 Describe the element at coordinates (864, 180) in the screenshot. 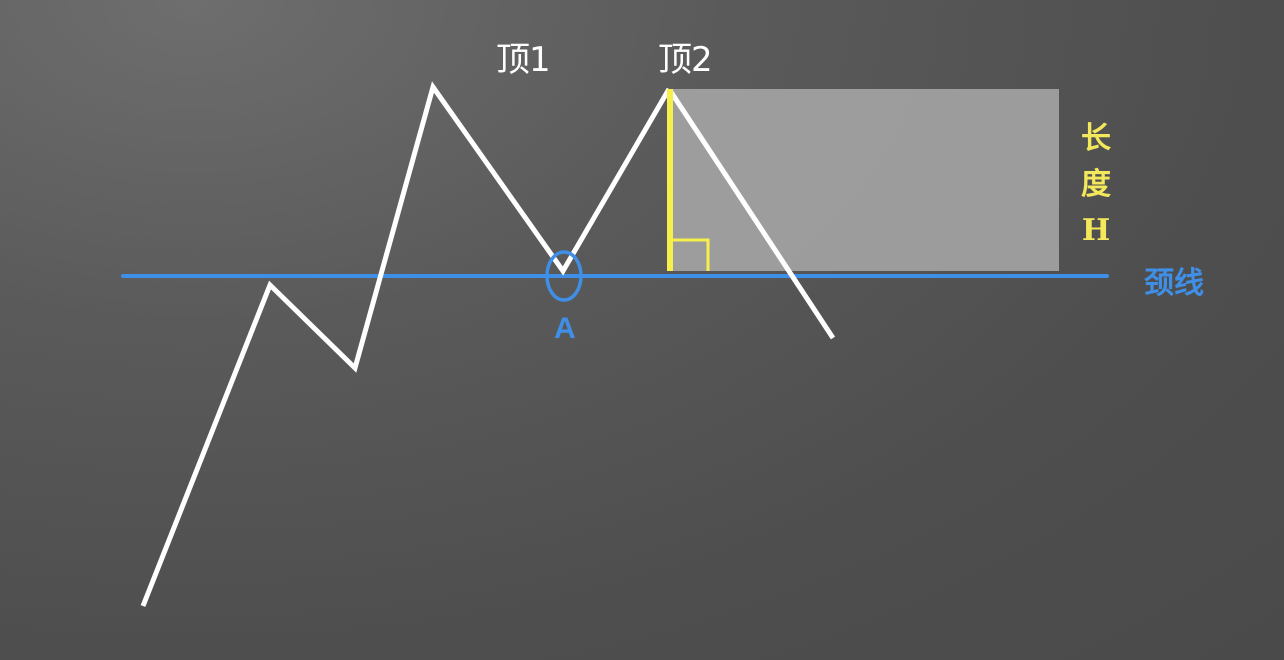

I see `height-box` at that location.